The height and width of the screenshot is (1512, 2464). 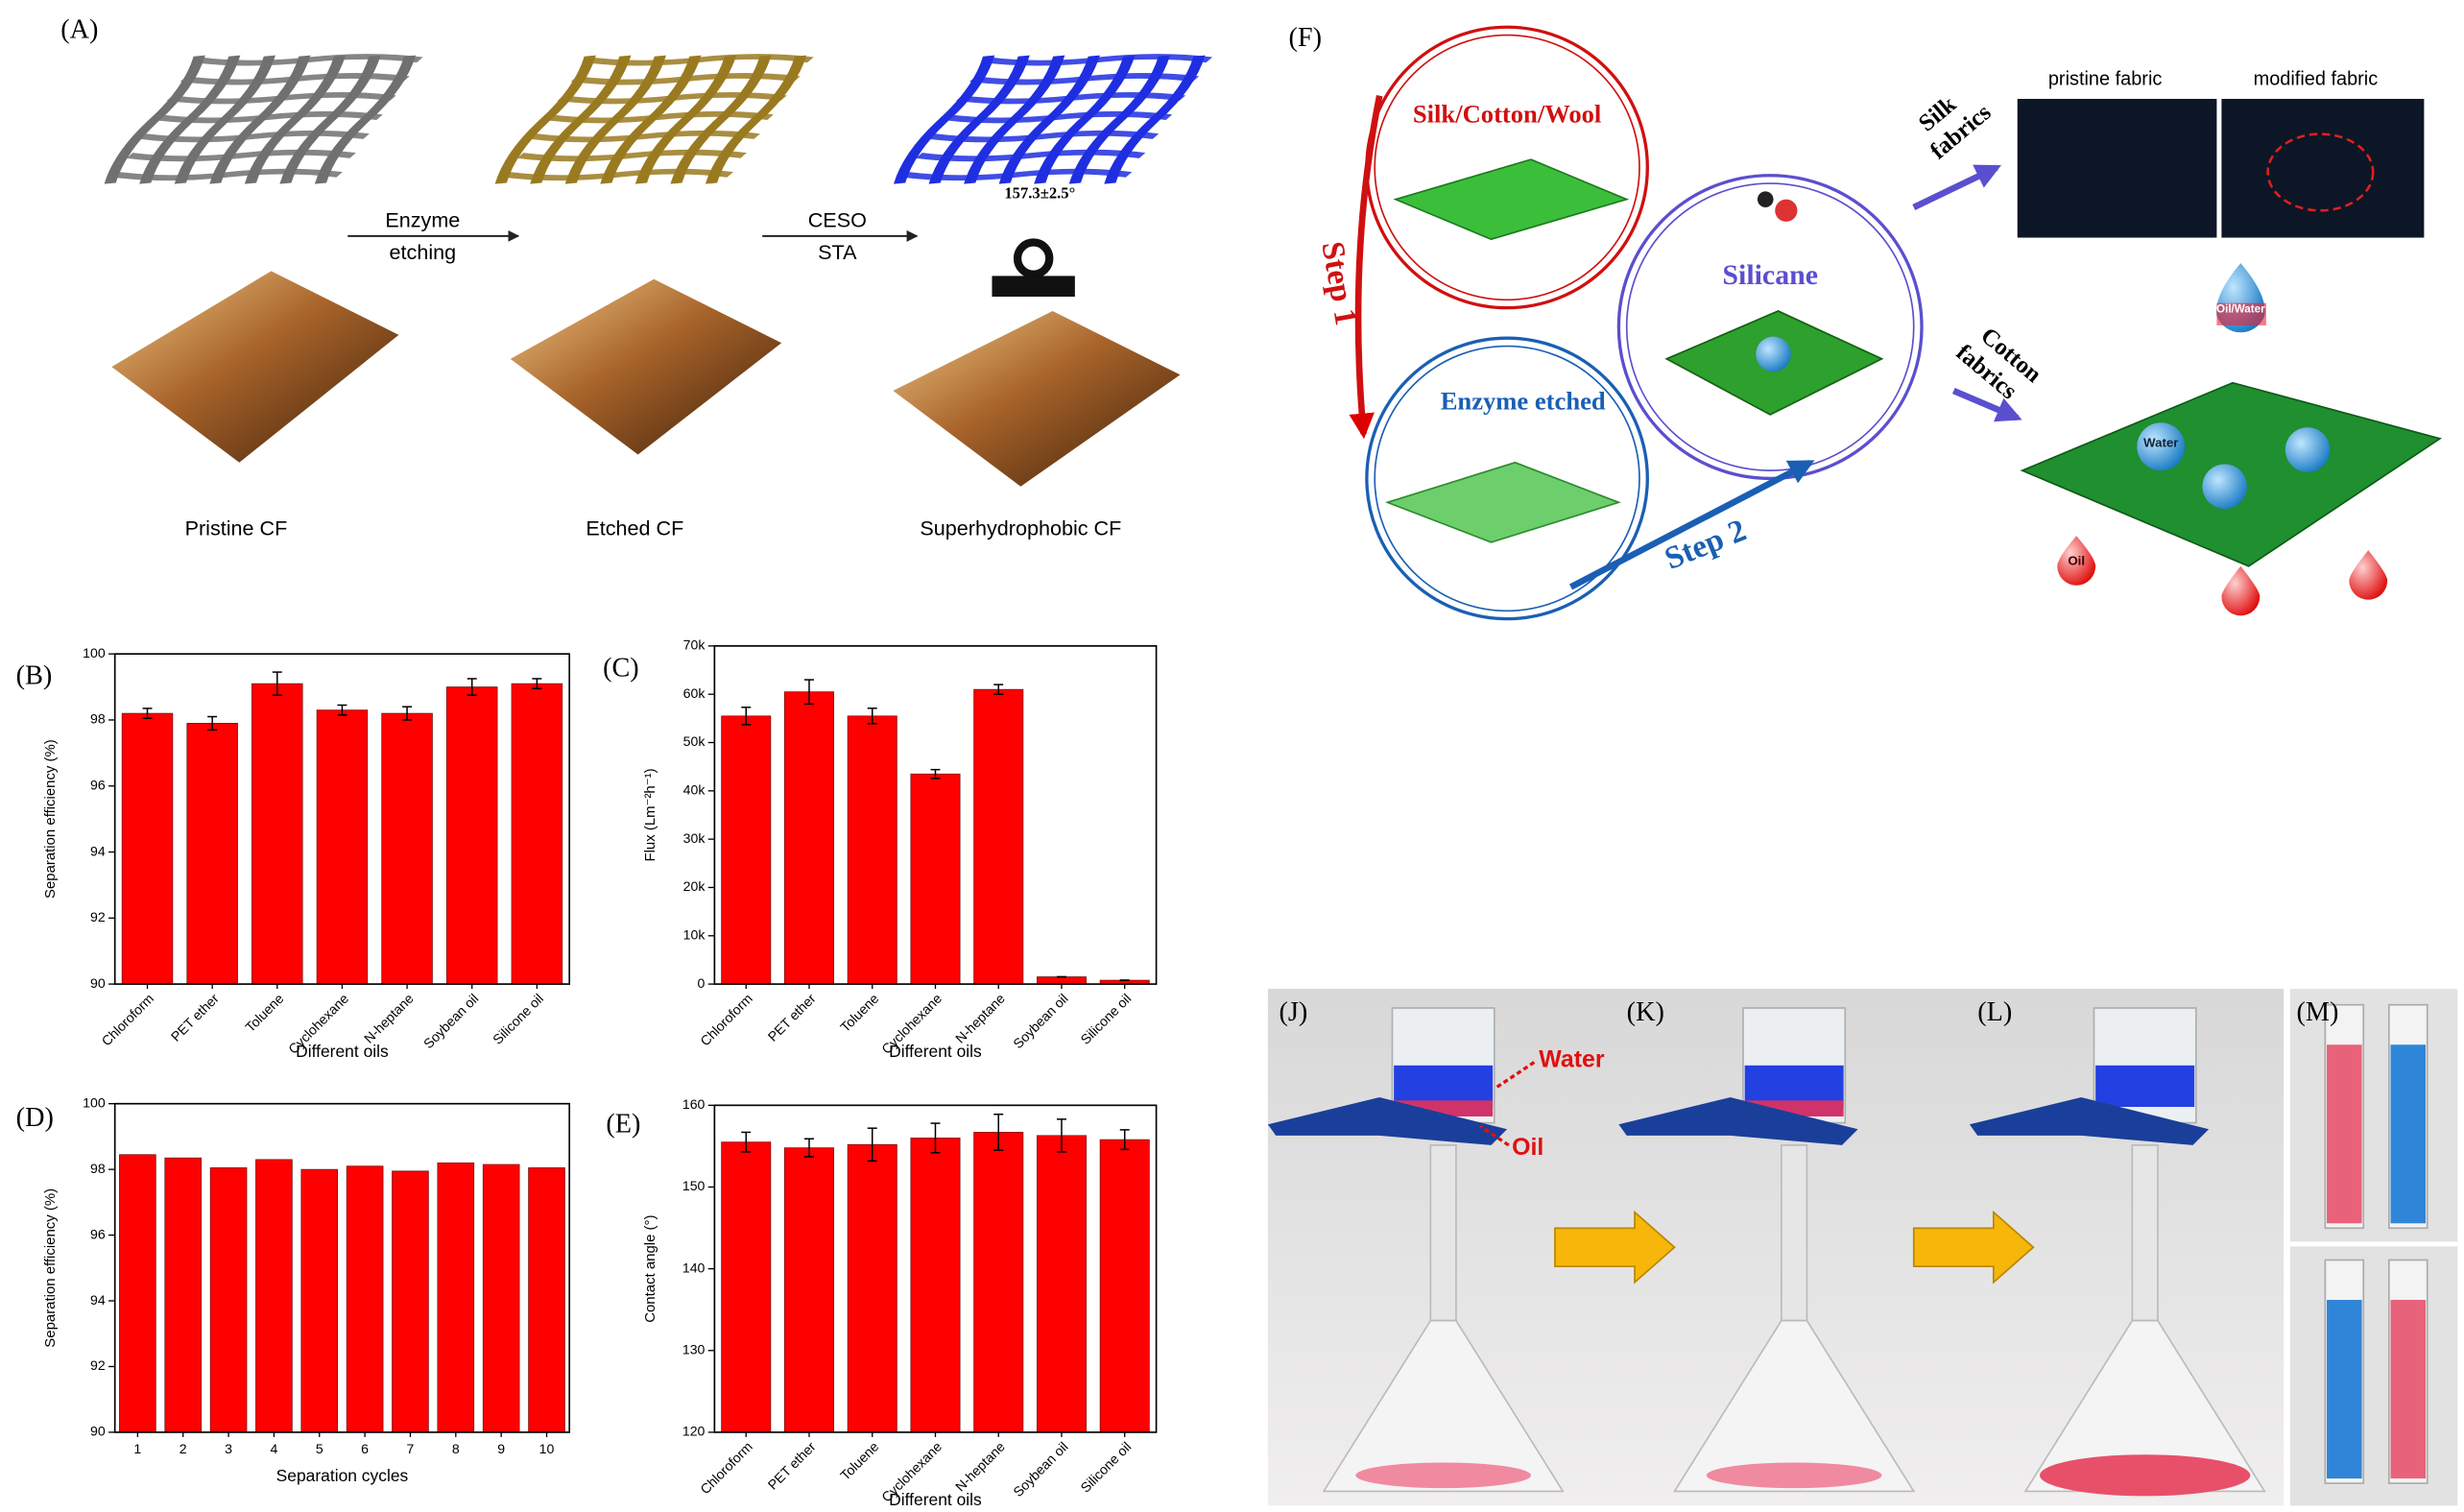 What do you see at coordinates (650, 1268) in the screenshot?
I see `y-axis-label: Contact angle (°)` at bounding box center [650, 1268].